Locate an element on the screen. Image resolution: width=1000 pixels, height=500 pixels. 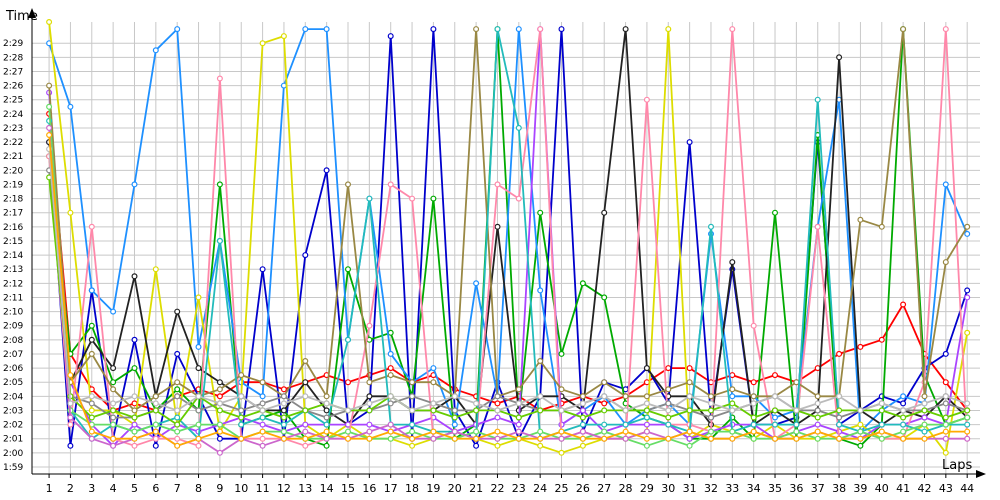
x-tick-label: 43 is located at coordinates (946, 488).